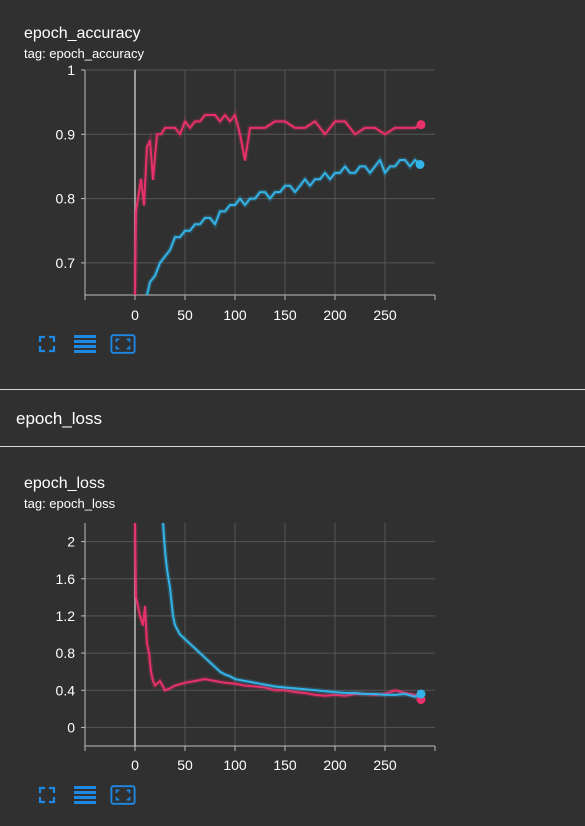 Image resolution: width=585 pixels, height=826 pixels. I want to click on chart-title: epoch_accuracy, so click(82, 33).